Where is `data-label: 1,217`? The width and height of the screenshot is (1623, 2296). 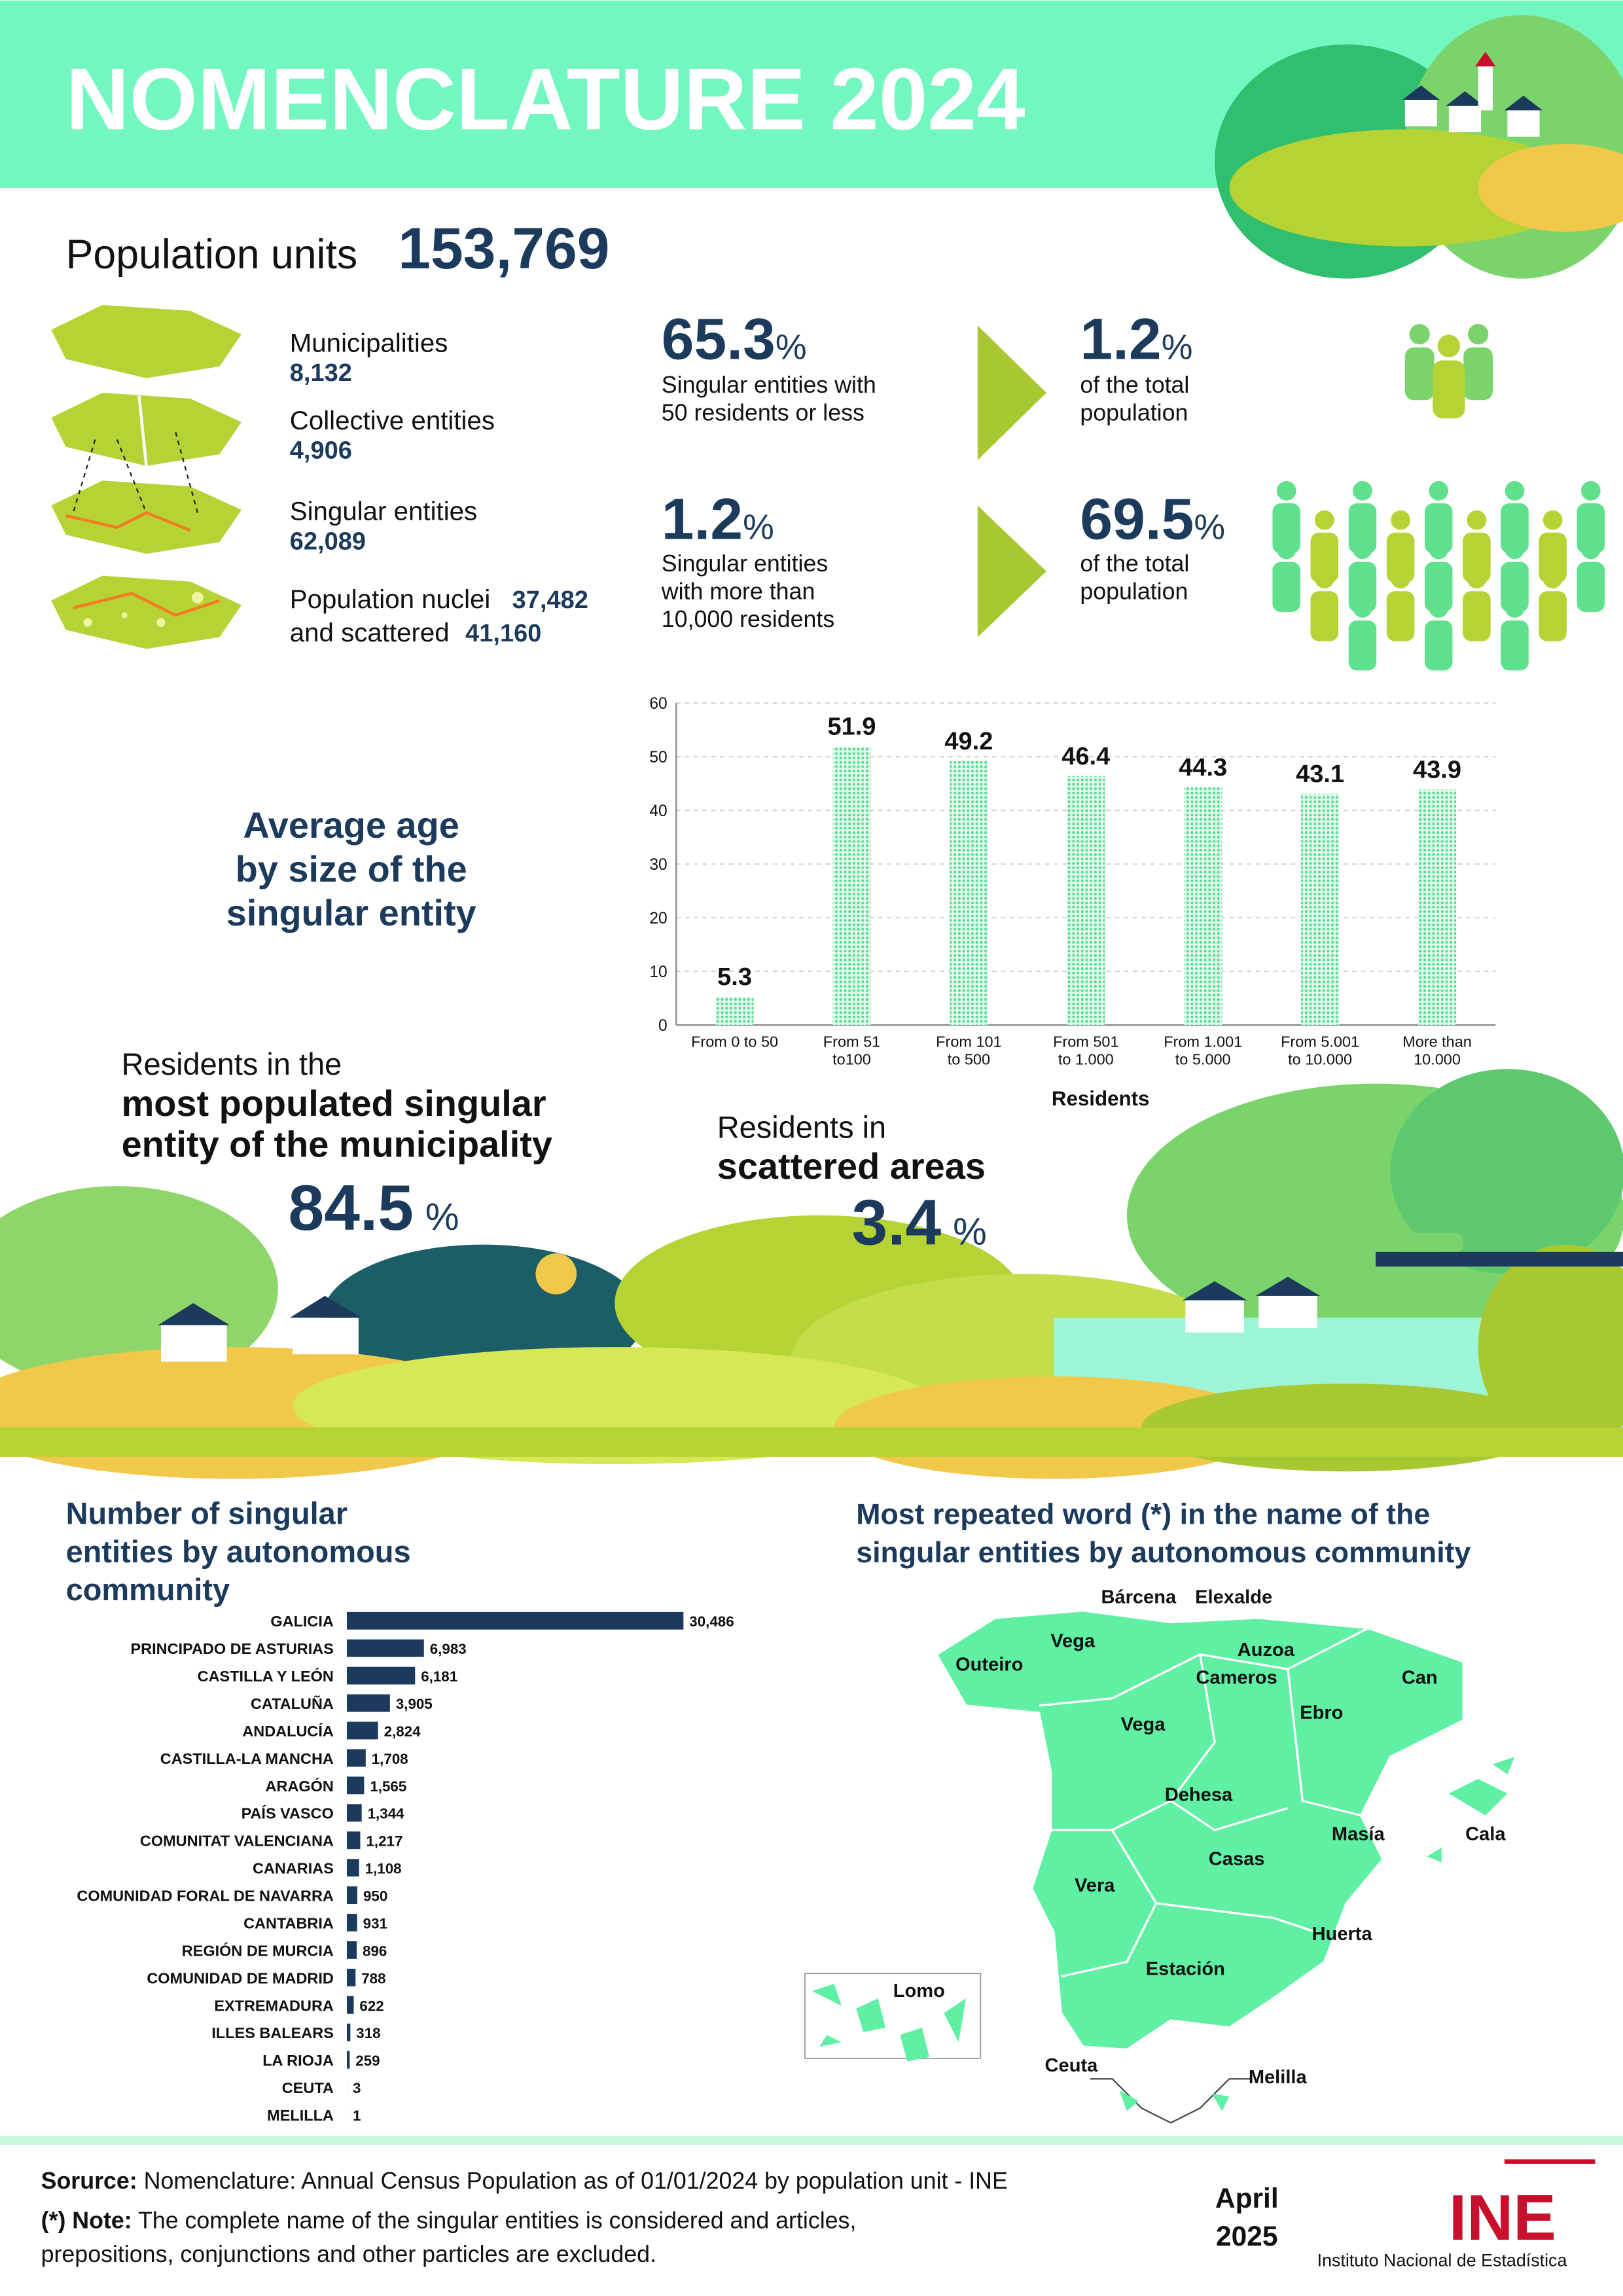 data-label: 1,217 is located at coordinates (384, 1841).